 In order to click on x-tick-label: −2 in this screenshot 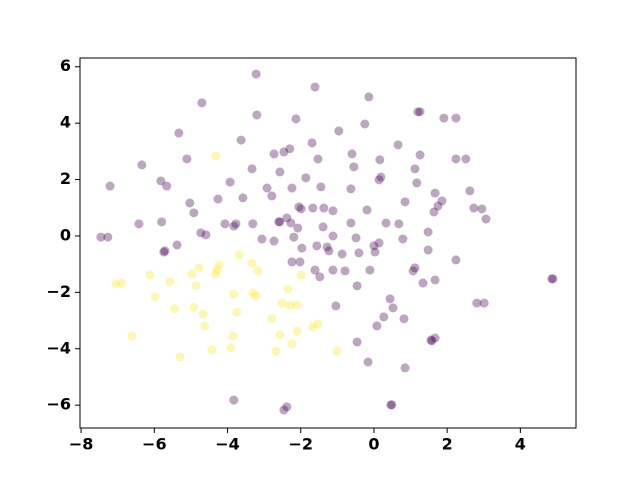, I will do `click(300, 444)`.